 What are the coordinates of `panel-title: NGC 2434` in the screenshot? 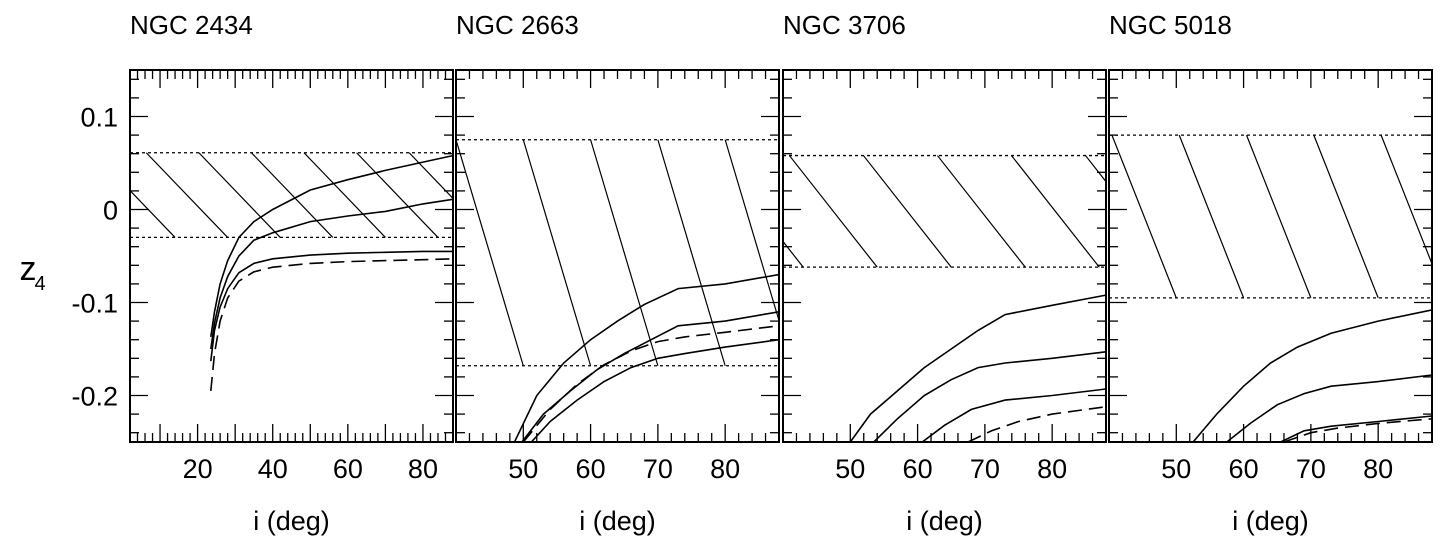 It's located at (191, 25).